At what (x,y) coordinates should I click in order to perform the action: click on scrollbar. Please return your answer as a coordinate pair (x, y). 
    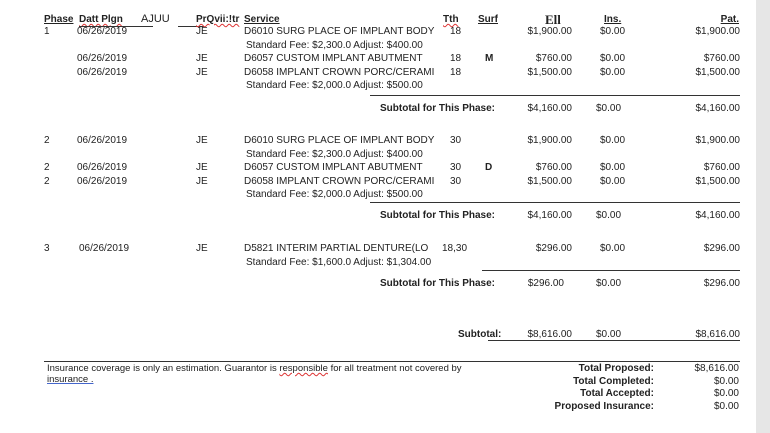
    Looking at the image, I should click on (763, 216).